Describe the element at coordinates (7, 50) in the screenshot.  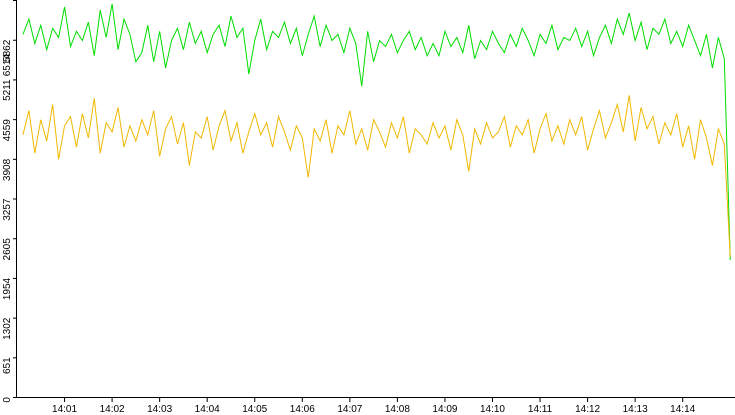
I see `y-tick-label: 5862` at that location.